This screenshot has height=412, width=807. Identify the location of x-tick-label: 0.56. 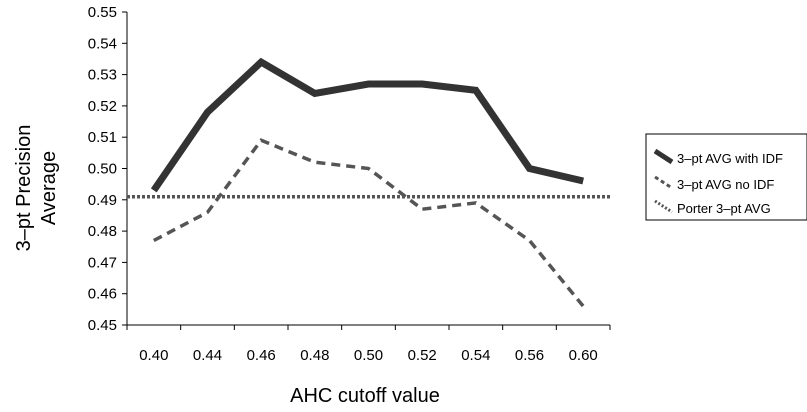
(529, 355).